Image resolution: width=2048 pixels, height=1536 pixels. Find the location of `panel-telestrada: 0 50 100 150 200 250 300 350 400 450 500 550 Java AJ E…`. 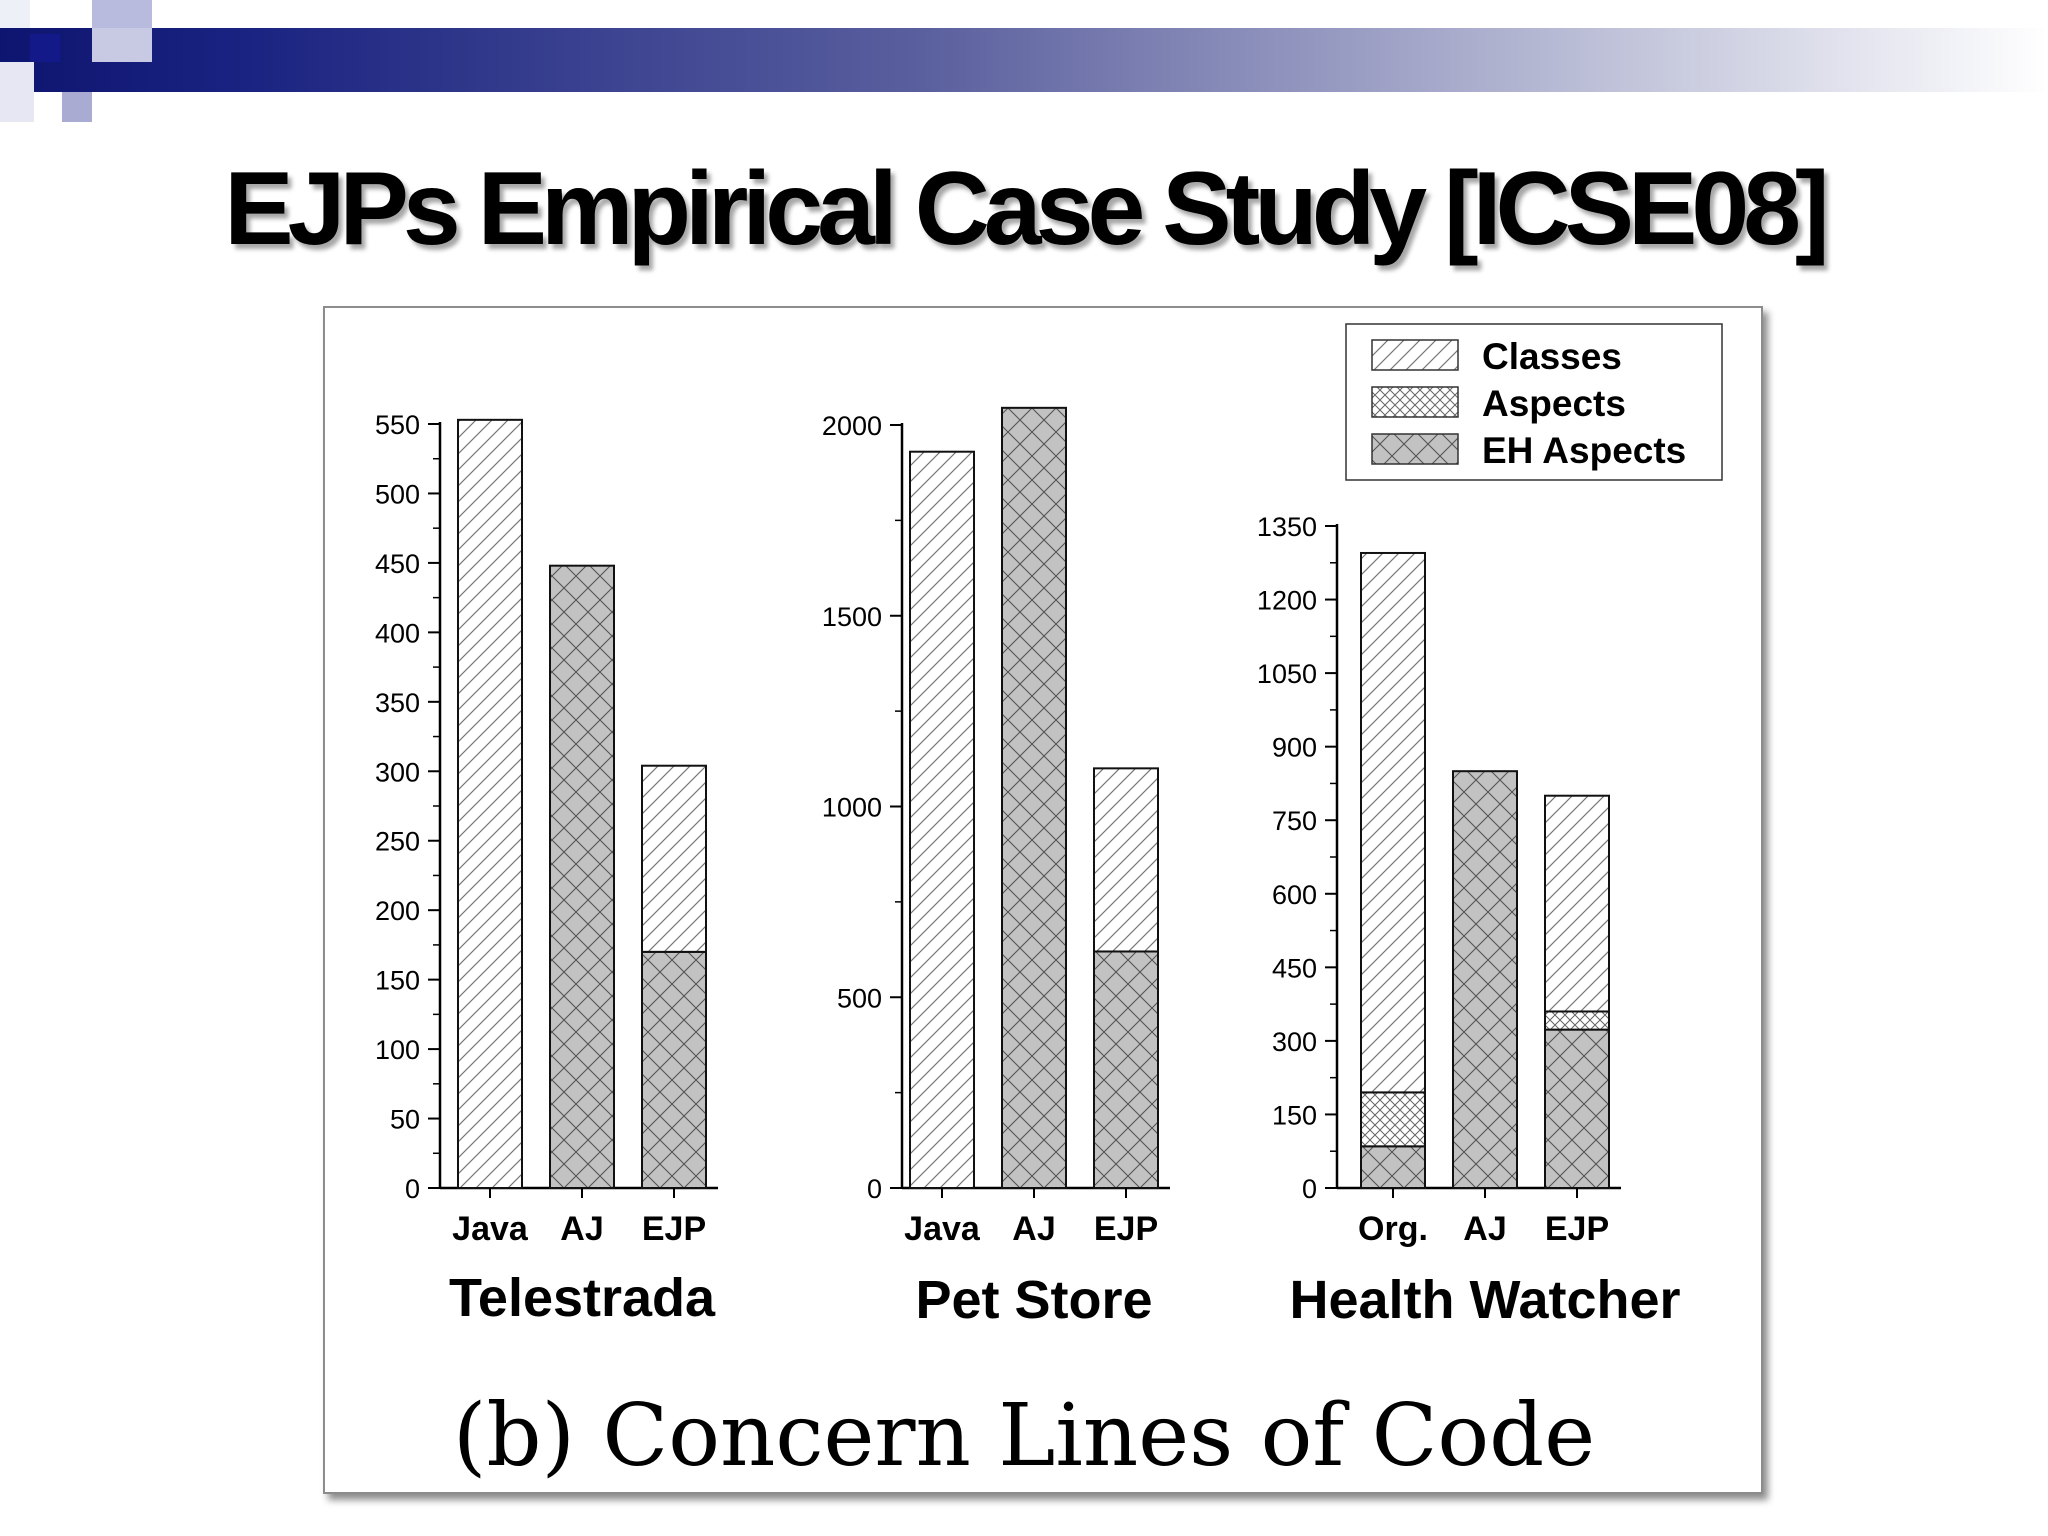

panel-telestrada: 0 50 100 150 200 250 300 350 400 450 500 550 Java AJ E… is located at coordinates (546, 869).